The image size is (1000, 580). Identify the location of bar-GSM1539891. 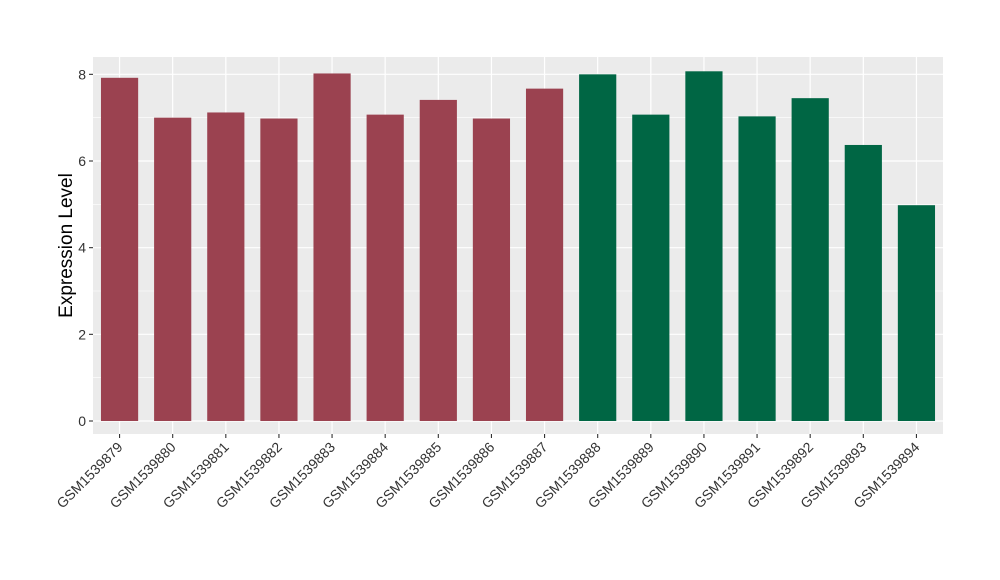
(757, 268).